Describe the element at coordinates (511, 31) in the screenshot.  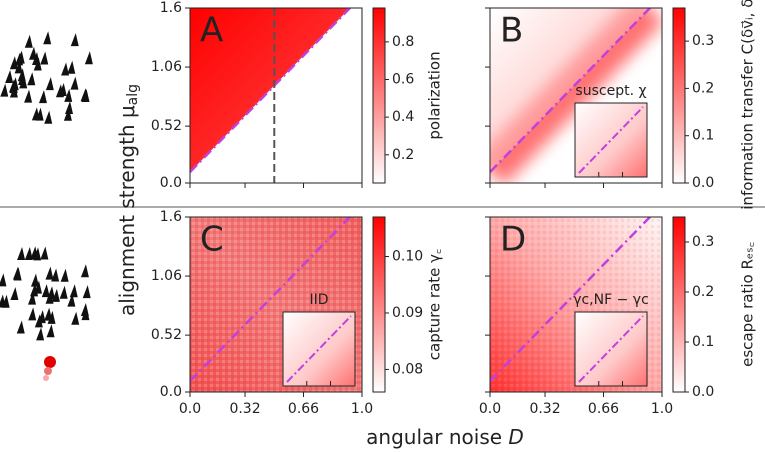
I see `panel-letter: B` at that location.